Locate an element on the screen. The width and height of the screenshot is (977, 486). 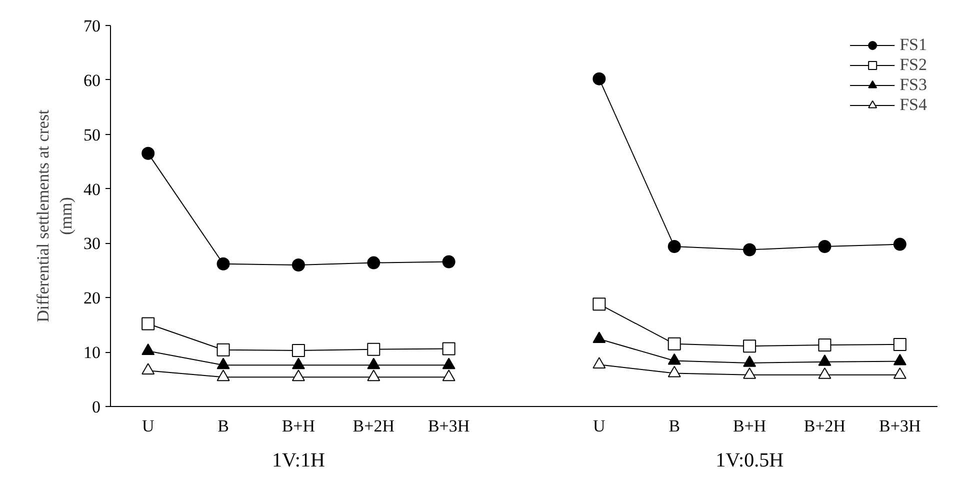
text: 1V:0.5H is located at coordinates (750, 461).